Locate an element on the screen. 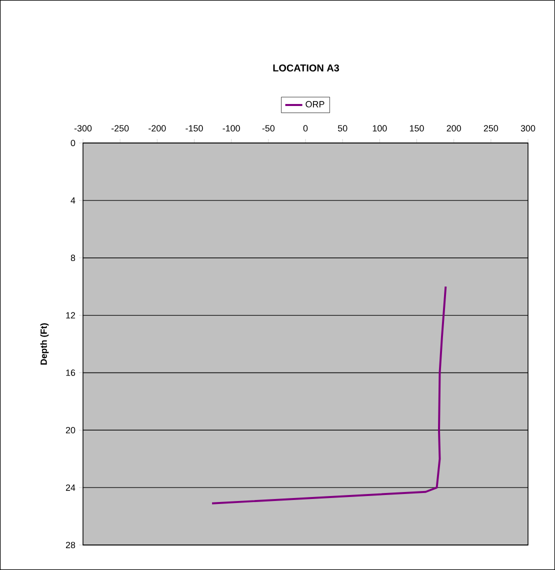 This screenshot has height=570, width=555. y-tick-label: 8 is located at coordinates (73, 258).